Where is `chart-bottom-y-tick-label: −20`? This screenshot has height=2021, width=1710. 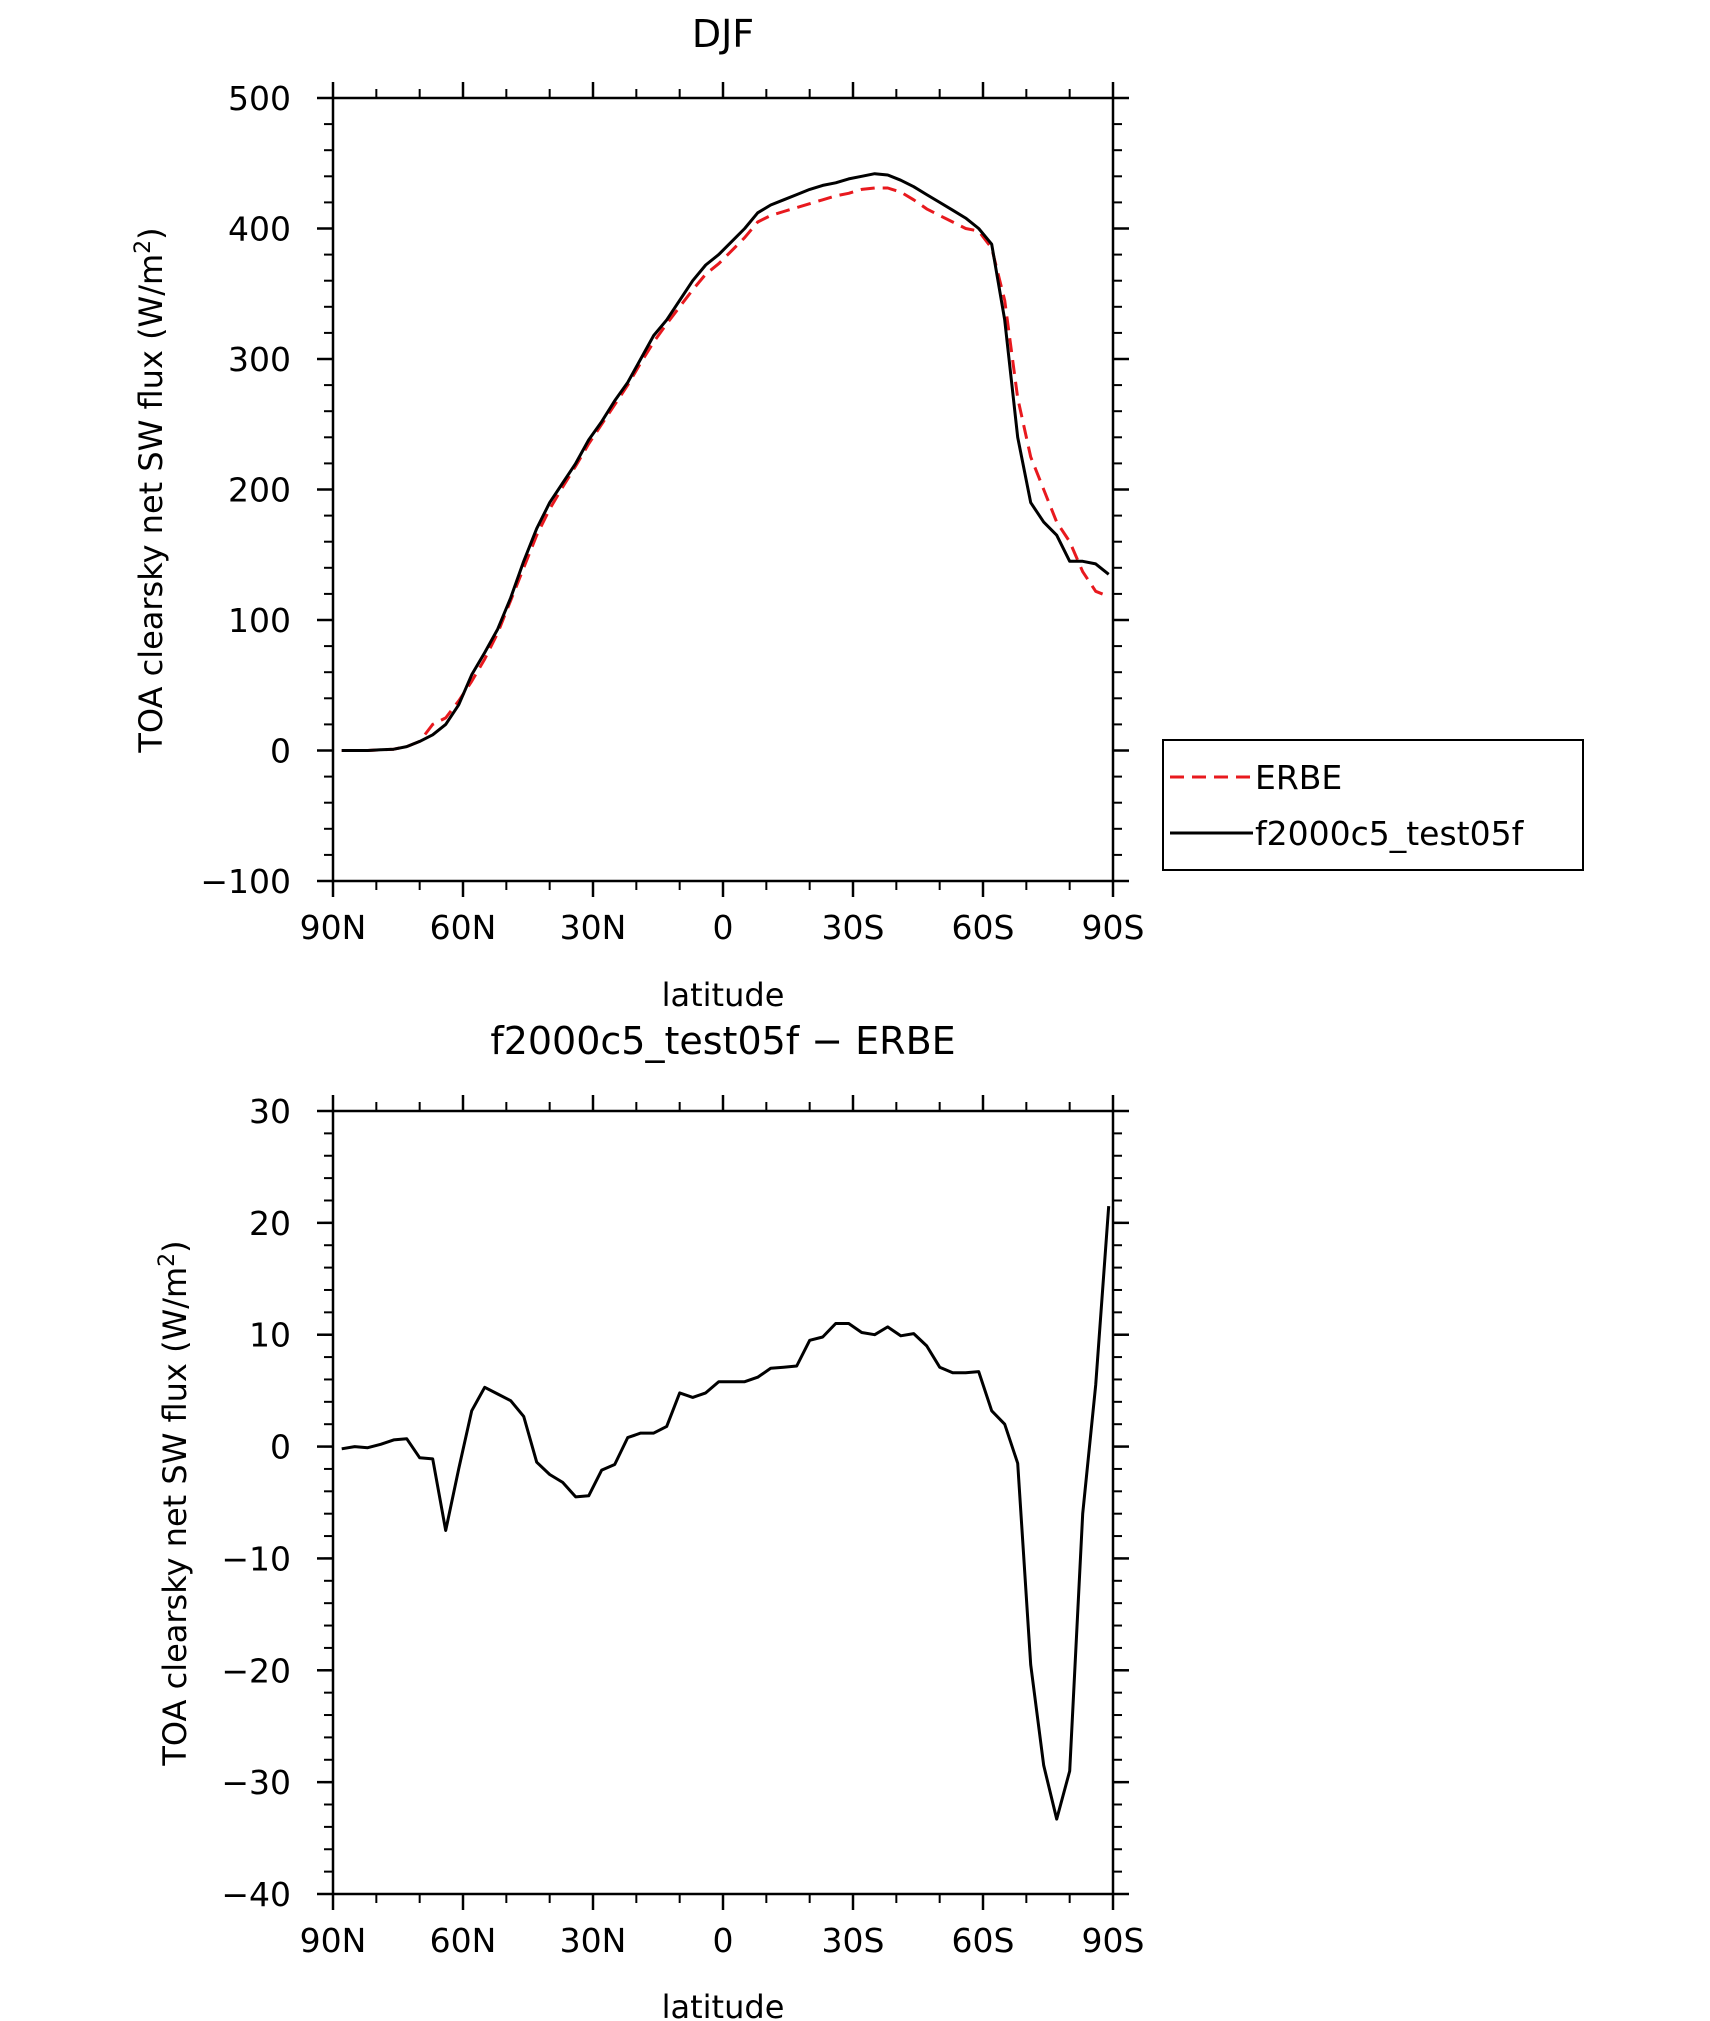 chart-bottom-y-tick-label: −20 is located at coordinates (256, 1670).